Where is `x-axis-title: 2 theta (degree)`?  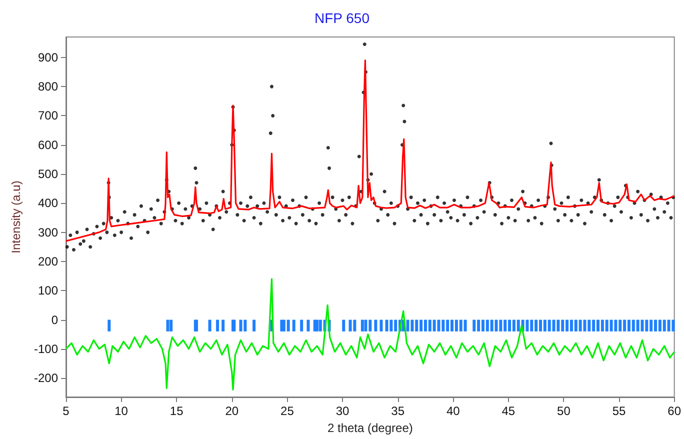
x-axis-title: 2 theta (degree) is located at coordinates (370, 427).